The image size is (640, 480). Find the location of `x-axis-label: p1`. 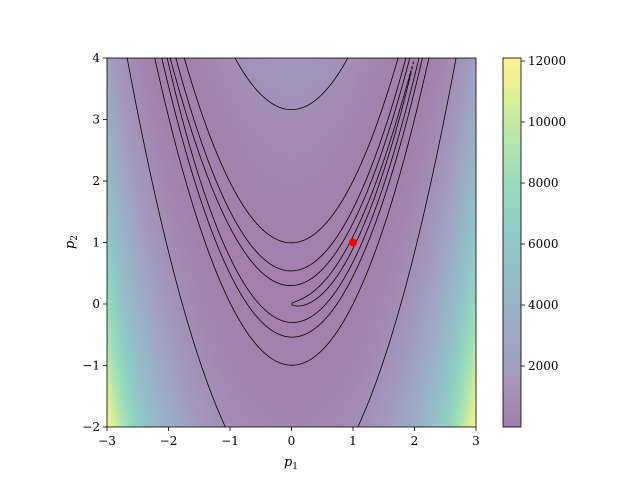

x-axis-label: p1 is located at coordinates (291, 463).